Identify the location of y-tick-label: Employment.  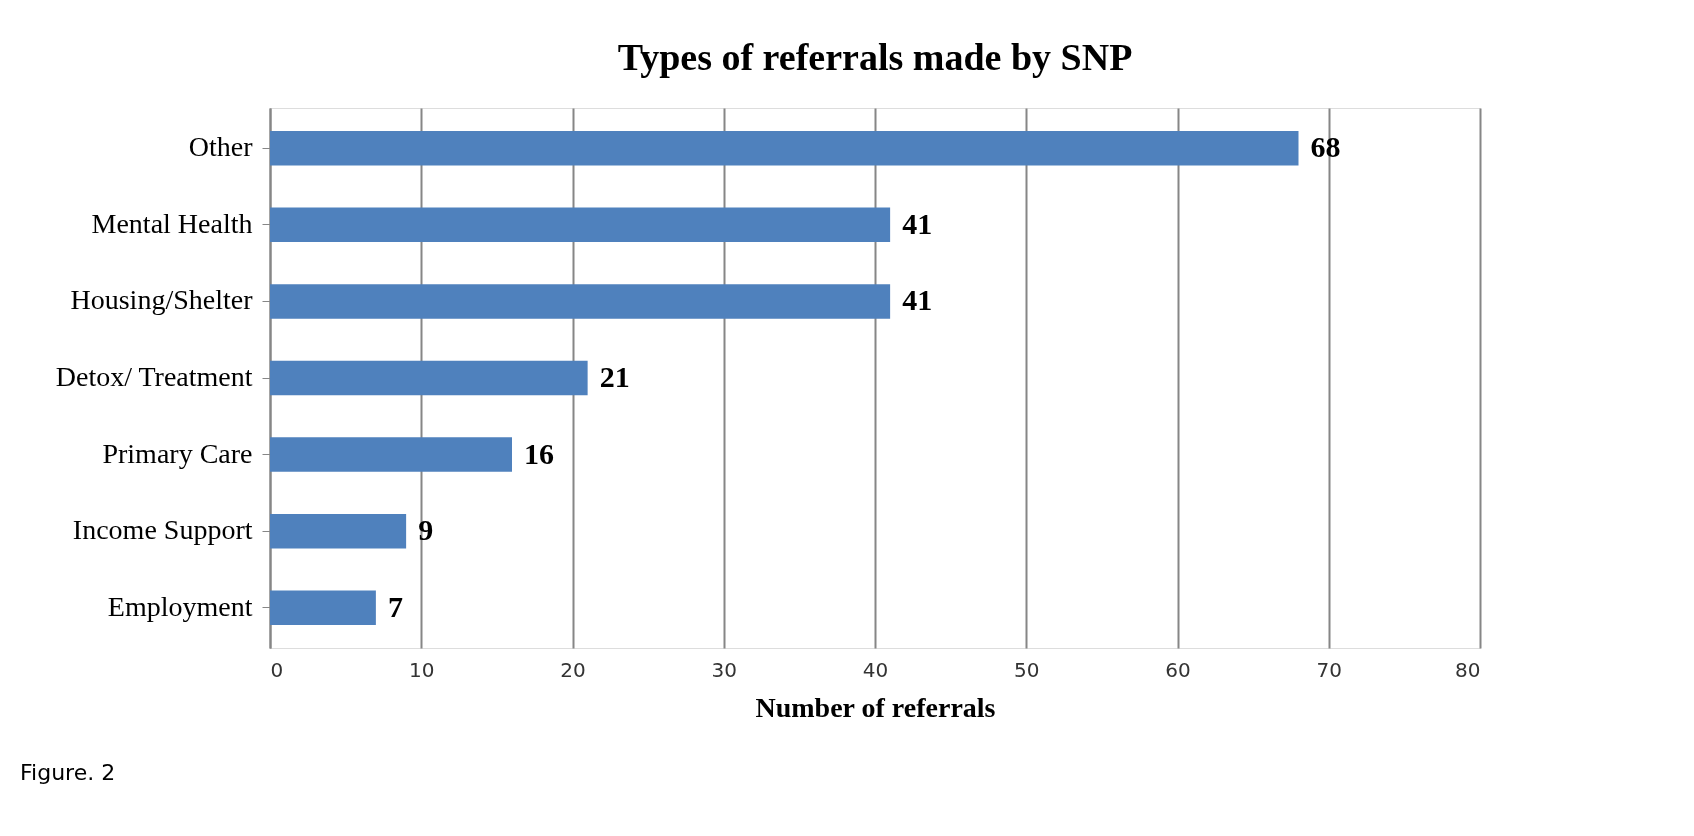
(180, 606).